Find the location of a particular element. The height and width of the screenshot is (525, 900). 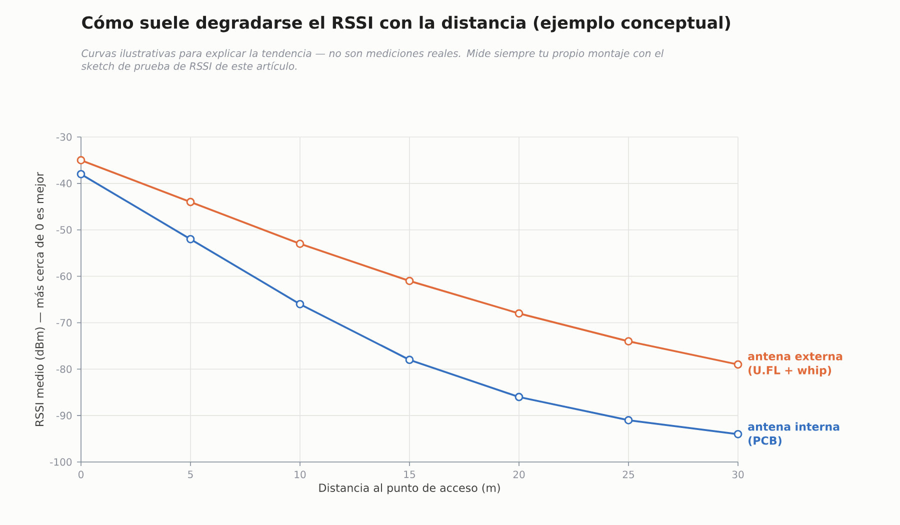

series-label: antena externa (U.FL + whip) is located at coordinates (795, 364).